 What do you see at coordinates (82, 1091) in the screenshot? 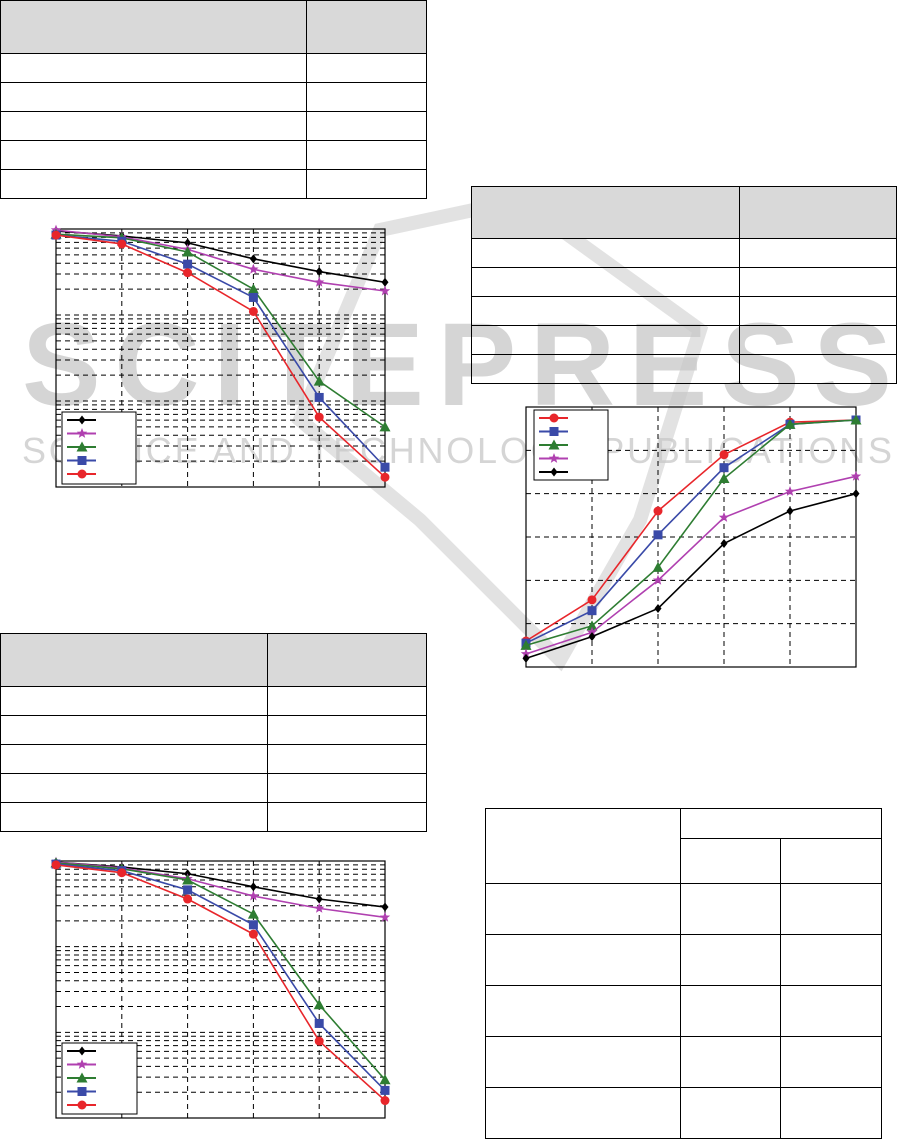
I see `legend-marker-square` at bounding box center [82, 1091].